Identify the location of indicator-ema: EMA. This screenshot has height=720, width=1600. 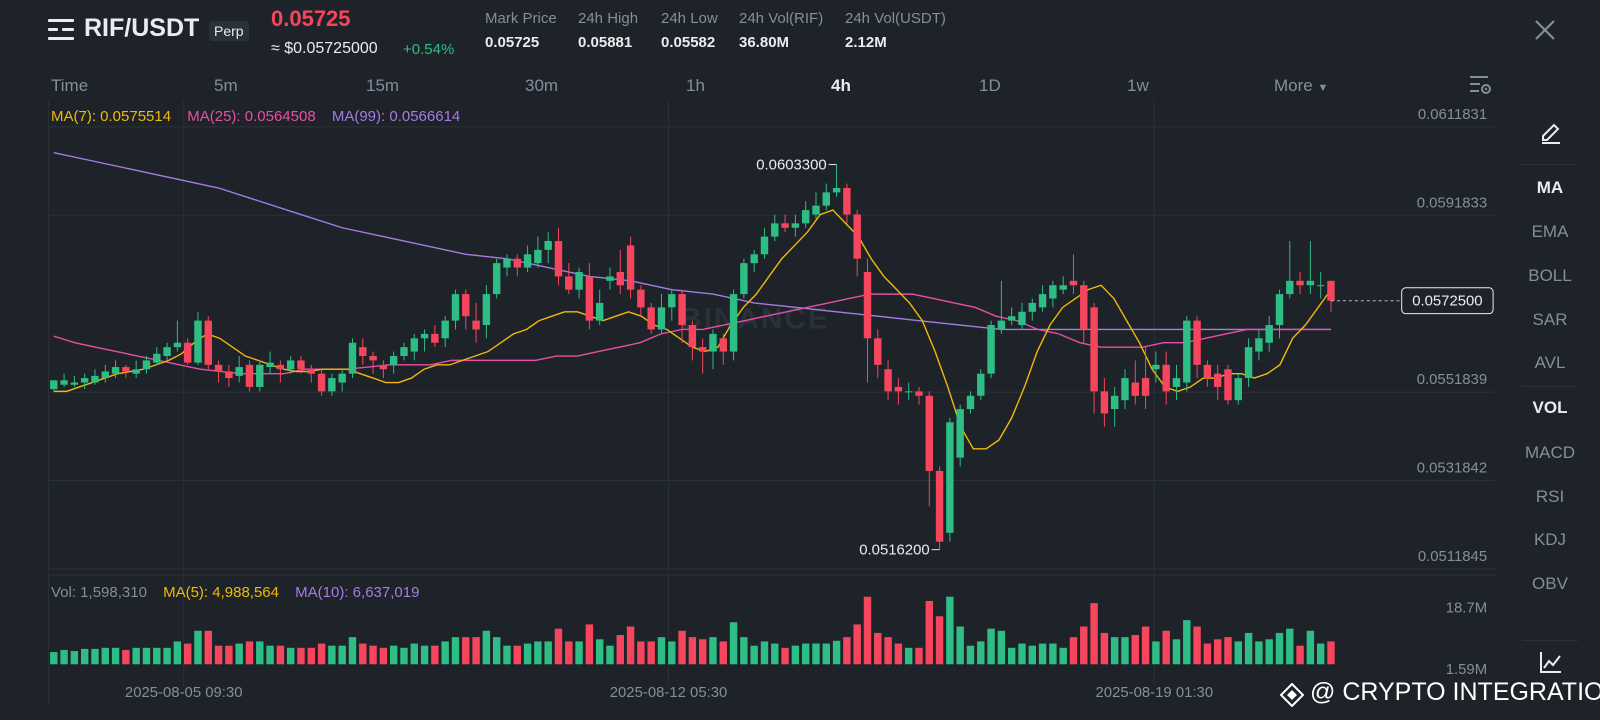
(1550, 231).